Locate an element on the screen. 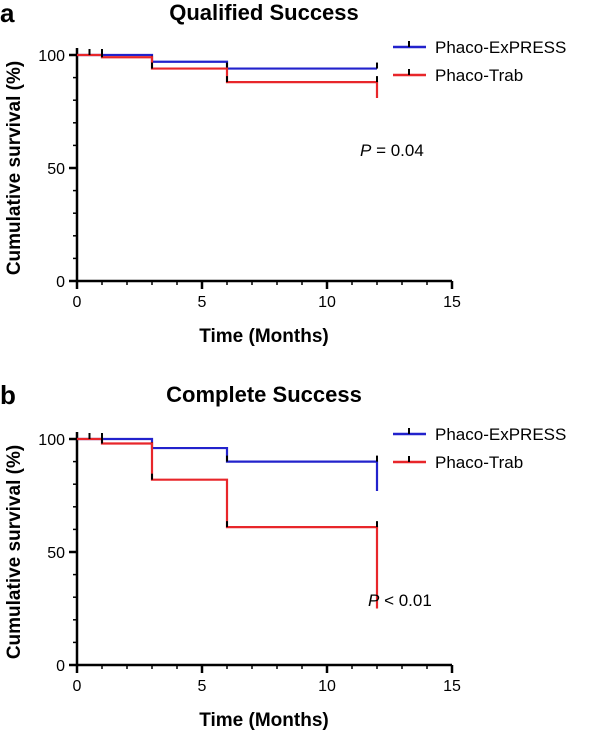 Image resolution: width=594 pixels, height=731 pixels. legend-b-label-phaco-trab: Phaco-Trab is located at coordinates (479, 462).